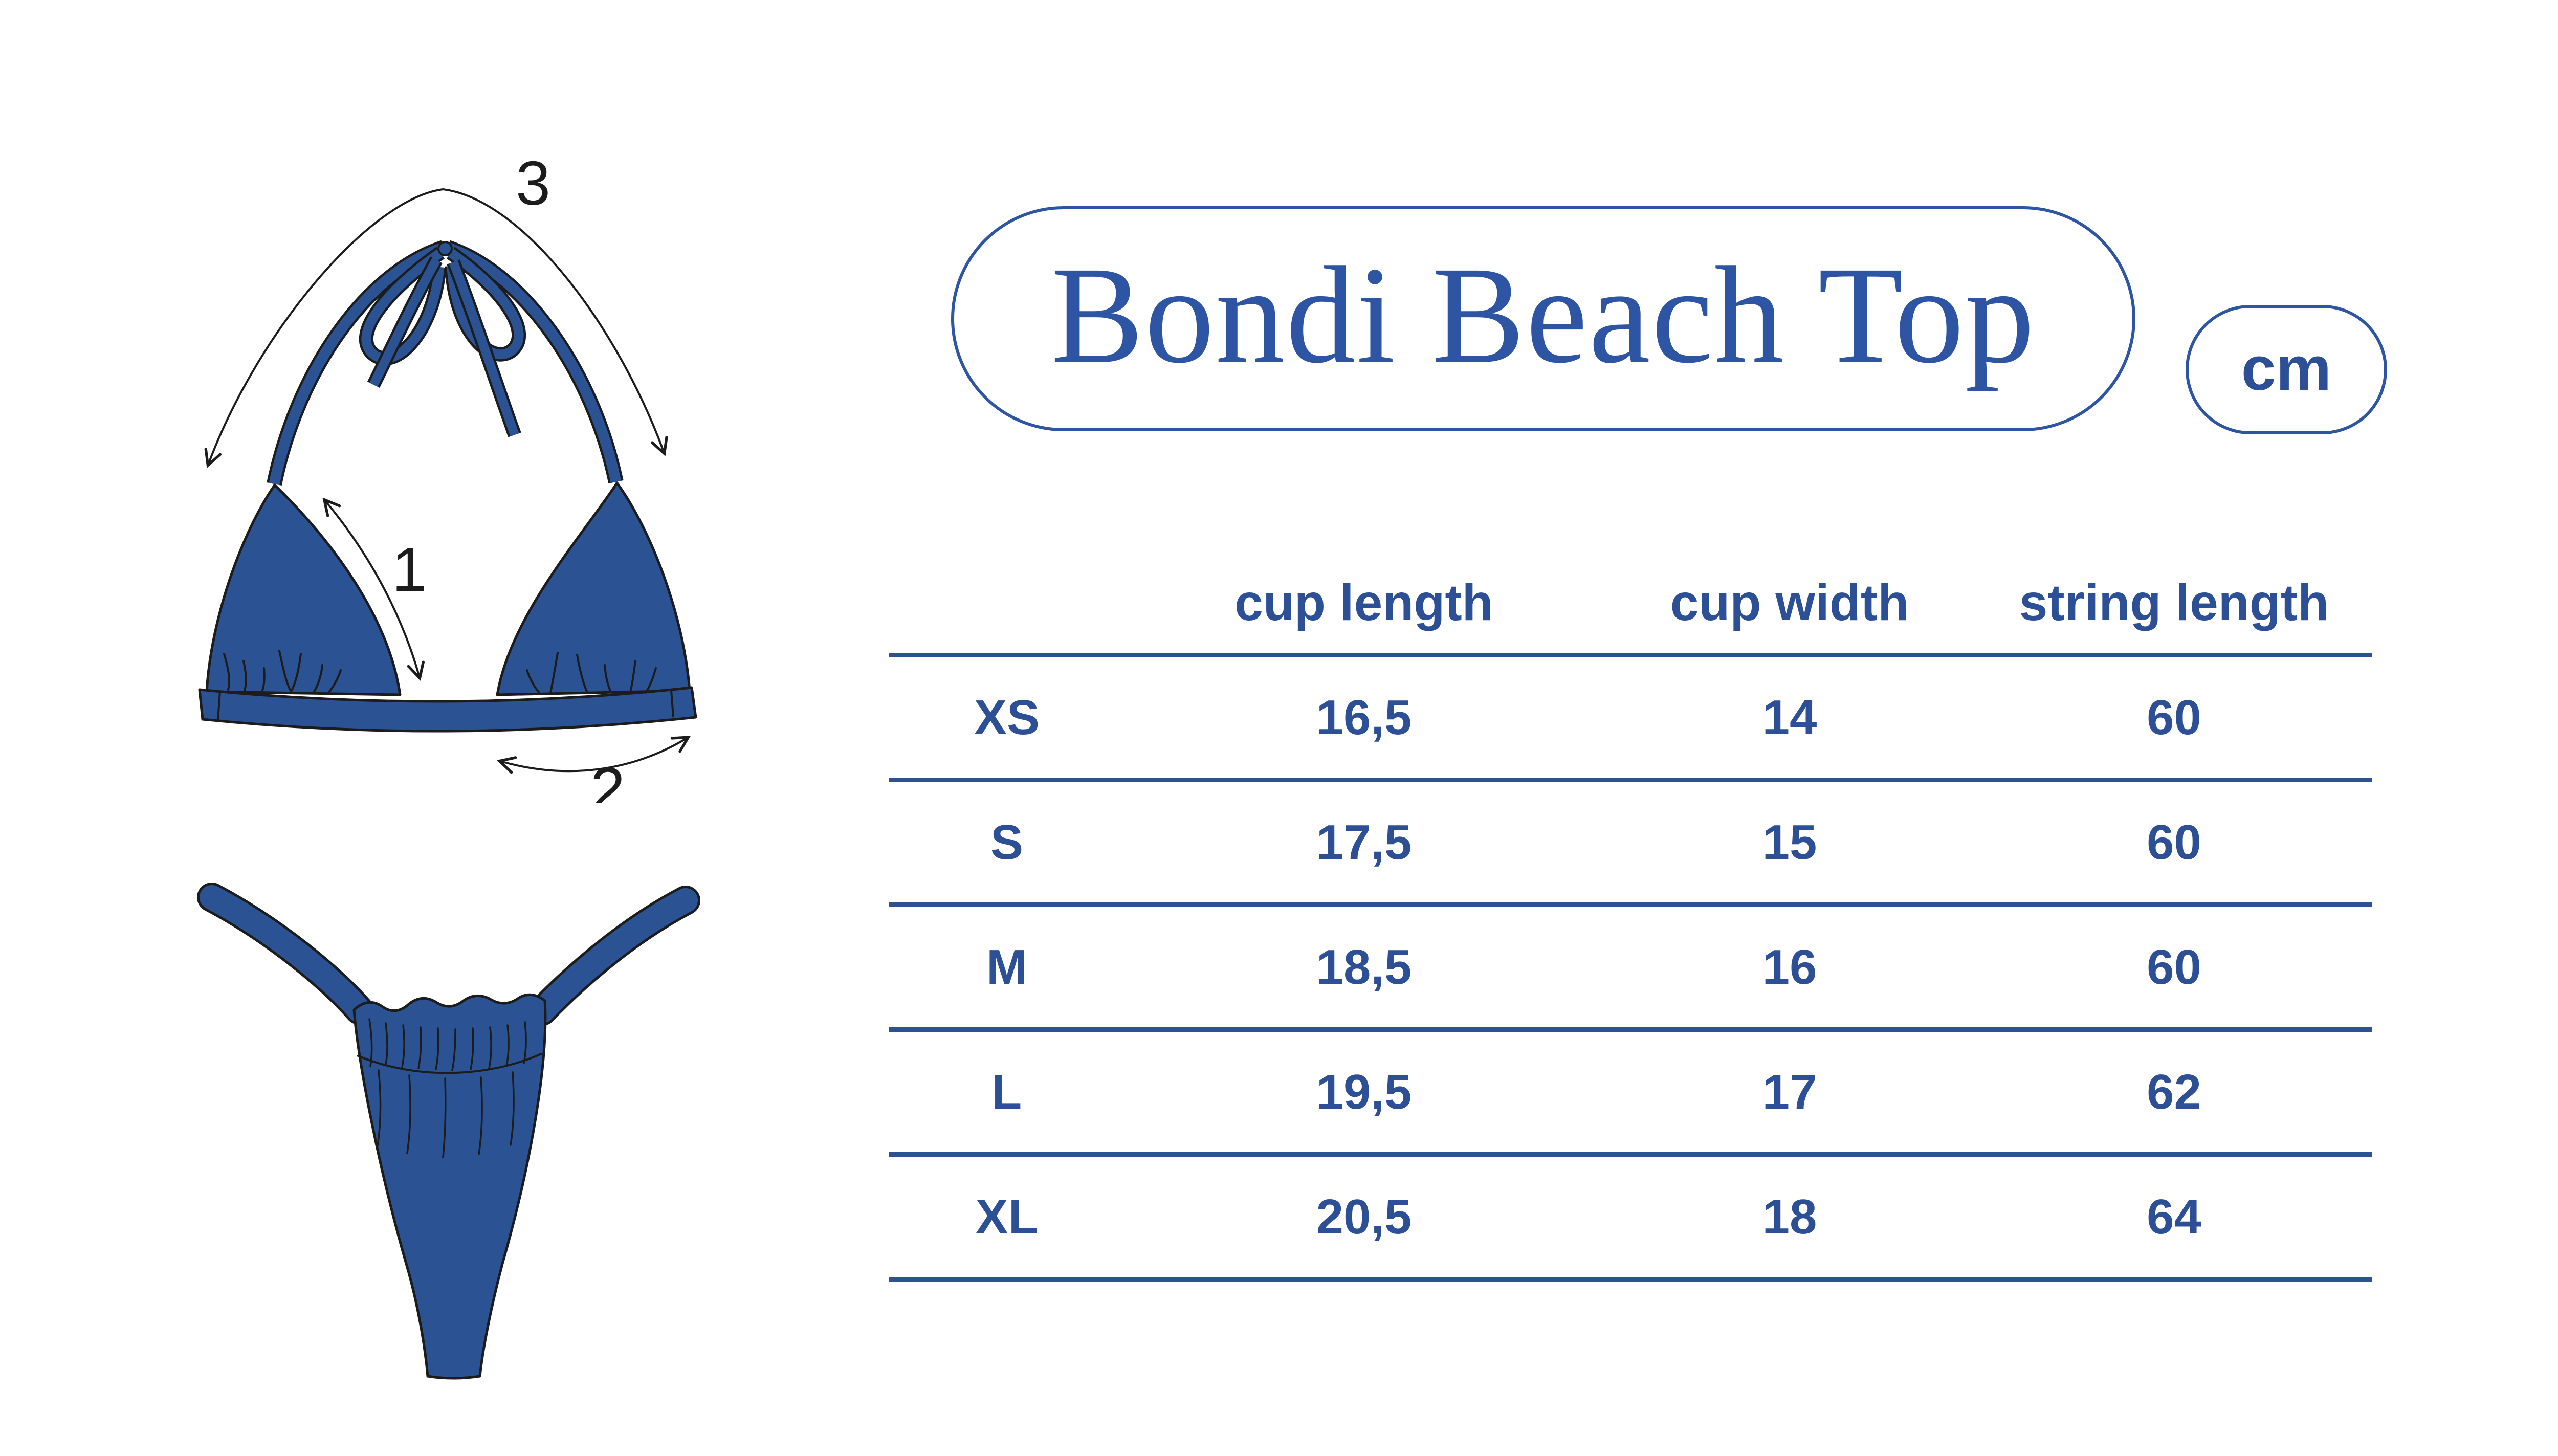 Image resolution: width=2558 pixels, height=1456 pixels. I want to click on table-row: S 17,5 15 60, so click(1631, 844).